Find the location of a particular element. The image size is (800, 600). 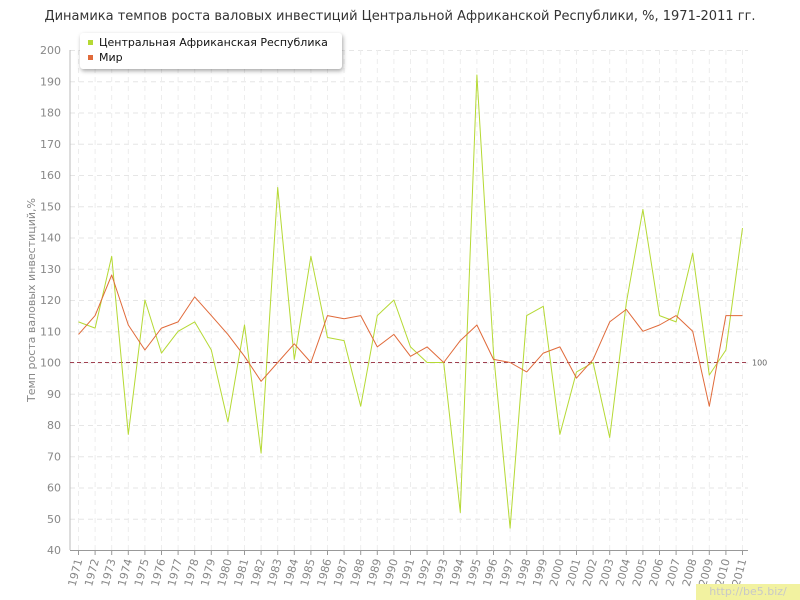

watermark: http://be5.biz/ is located at coordinates (748, 592).